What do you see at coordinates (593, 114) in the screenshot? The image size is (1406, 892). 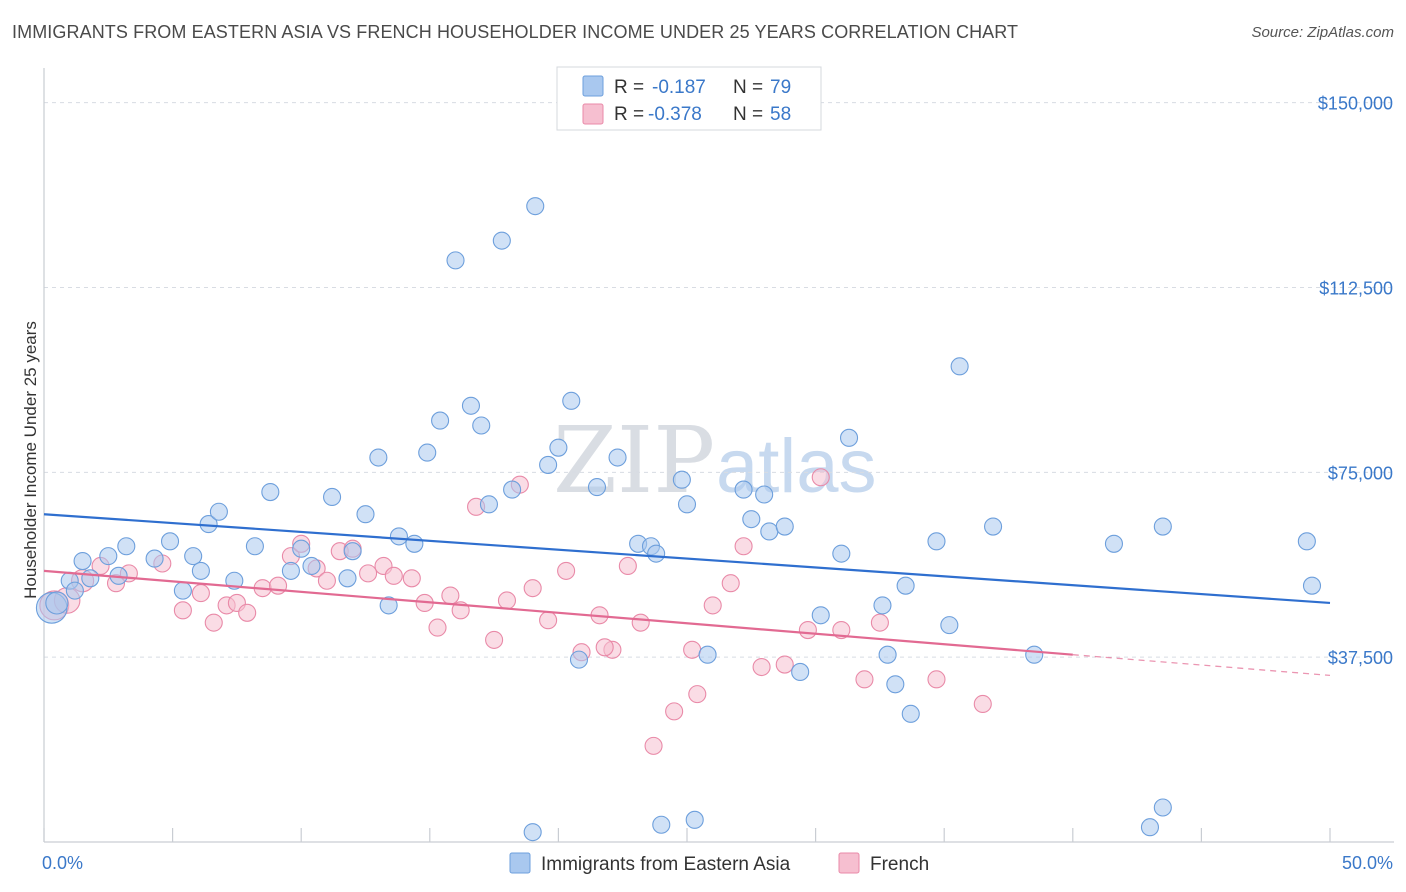 I see `legend-swatch-pink` at bounding box center [593, 114].